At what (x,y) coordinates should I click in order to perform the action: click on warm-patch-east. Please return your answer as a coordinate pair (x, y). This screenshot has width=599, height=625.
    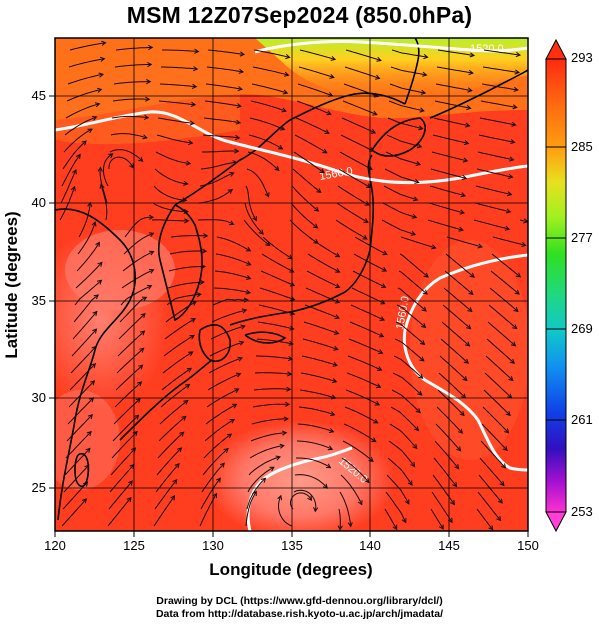
    Looking at the image, I should click on (469, 350).